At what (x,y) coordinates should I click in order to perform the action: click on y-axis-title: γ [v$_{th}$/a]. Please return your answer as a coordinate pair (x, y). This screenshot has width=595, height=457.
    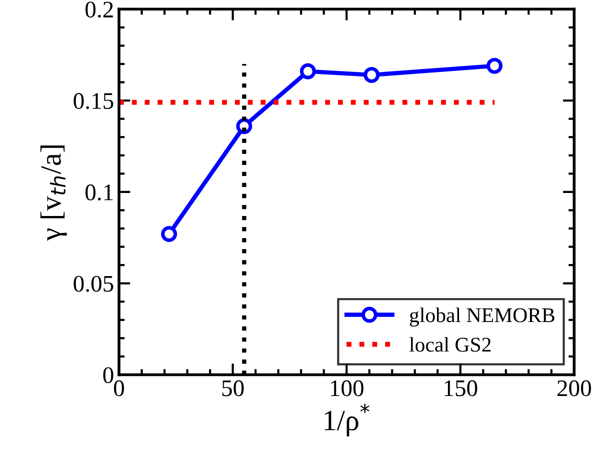
    Looking at the image, I should click on (53, 193).